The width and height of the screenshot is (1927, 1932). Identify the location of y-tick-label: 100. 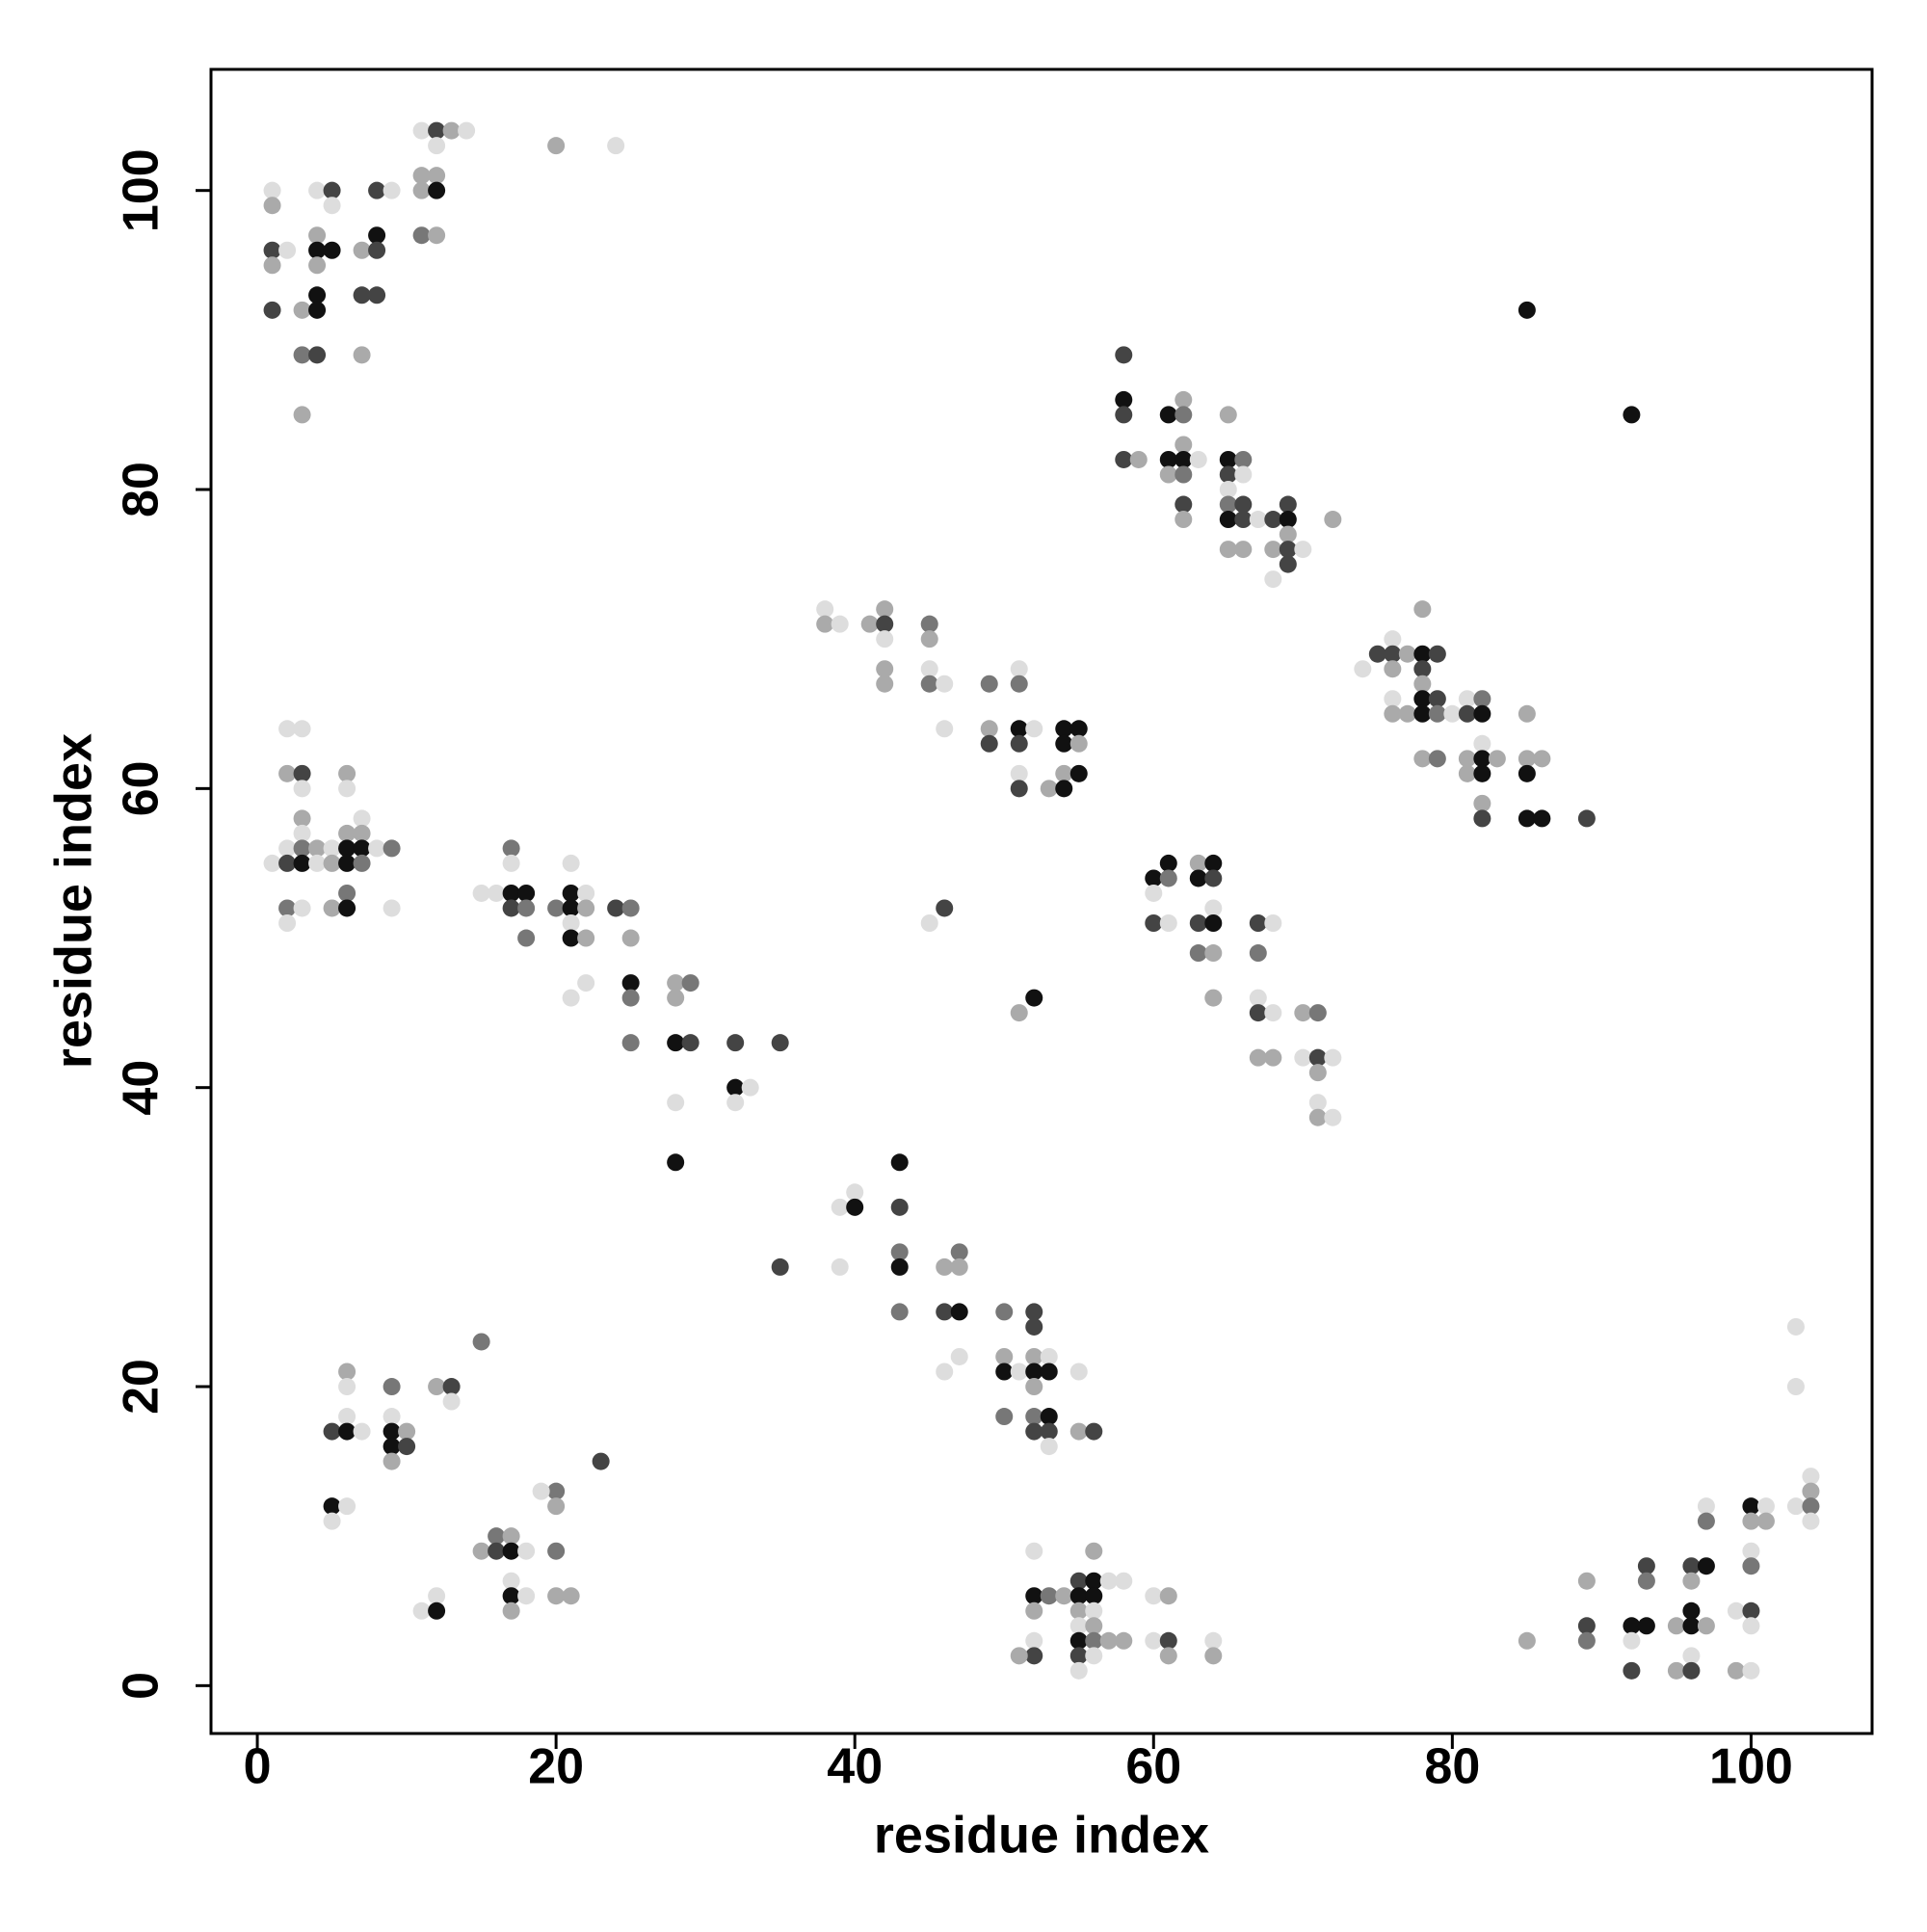
(142, 190).